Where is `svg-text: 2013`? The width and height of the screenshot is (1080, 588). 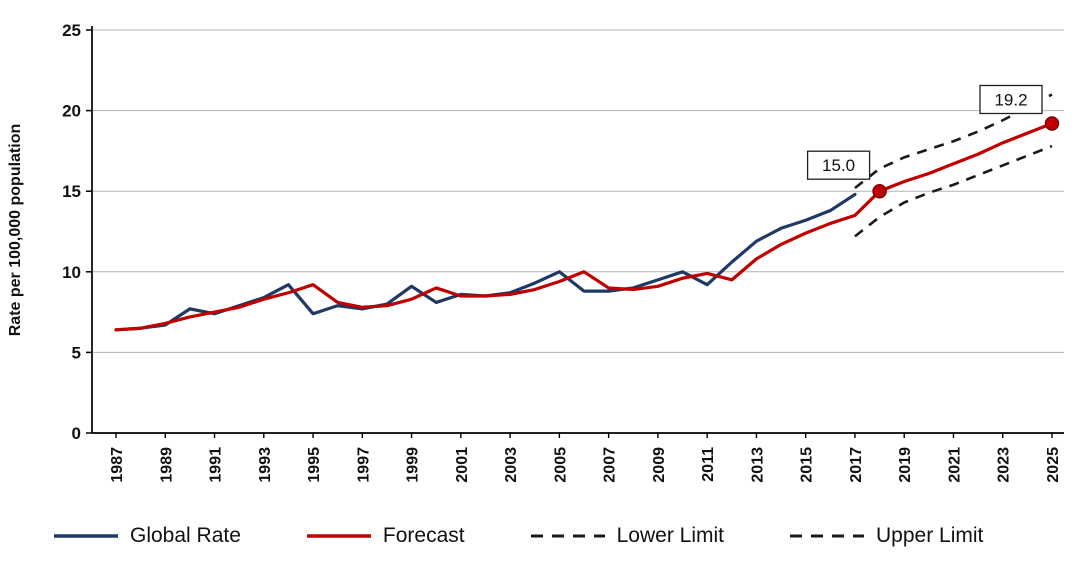
svg-text: 2013 is located at coordinates (757, 465).